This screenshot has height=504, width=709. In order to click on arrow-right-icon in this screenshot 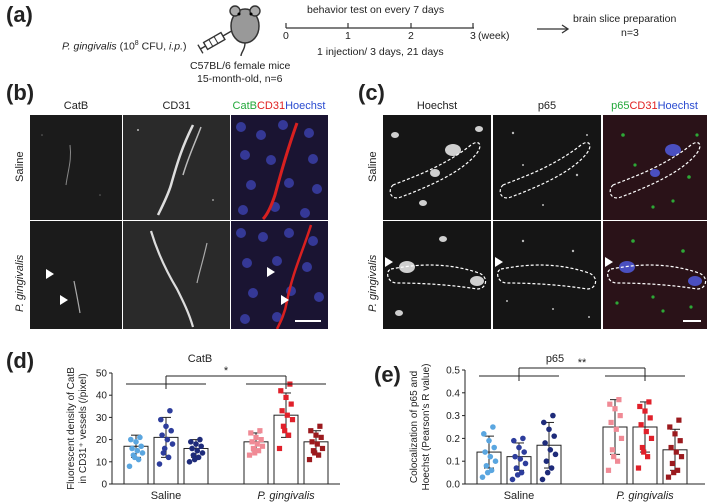, I will do `click(553, 29)`.